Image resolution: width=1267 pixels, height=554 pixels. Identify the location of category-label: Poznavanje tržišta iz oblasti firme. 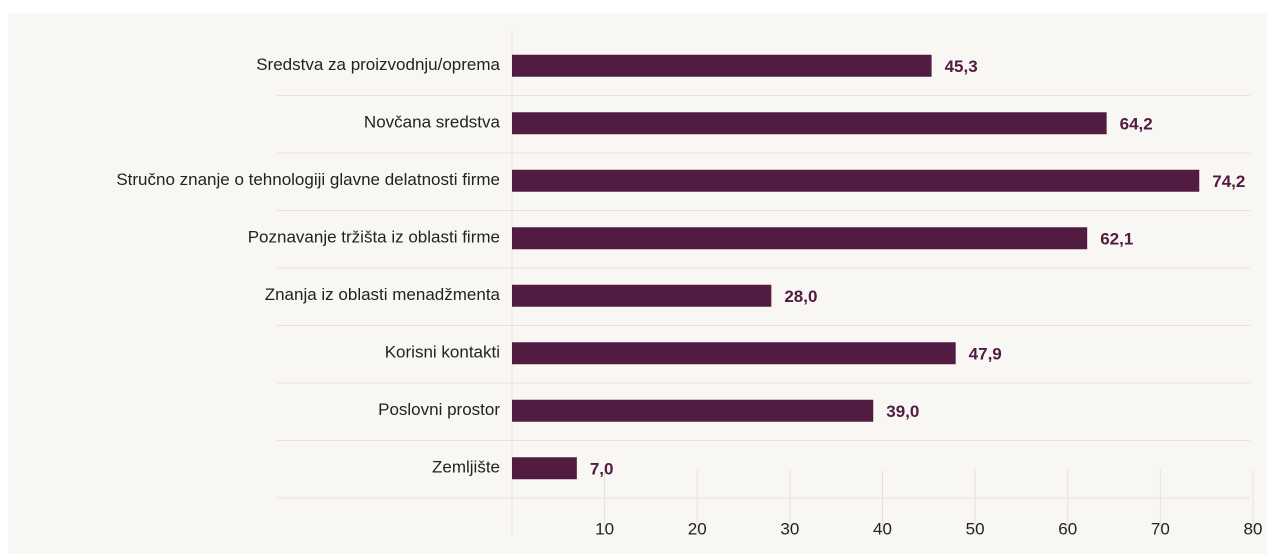
(374, 237).